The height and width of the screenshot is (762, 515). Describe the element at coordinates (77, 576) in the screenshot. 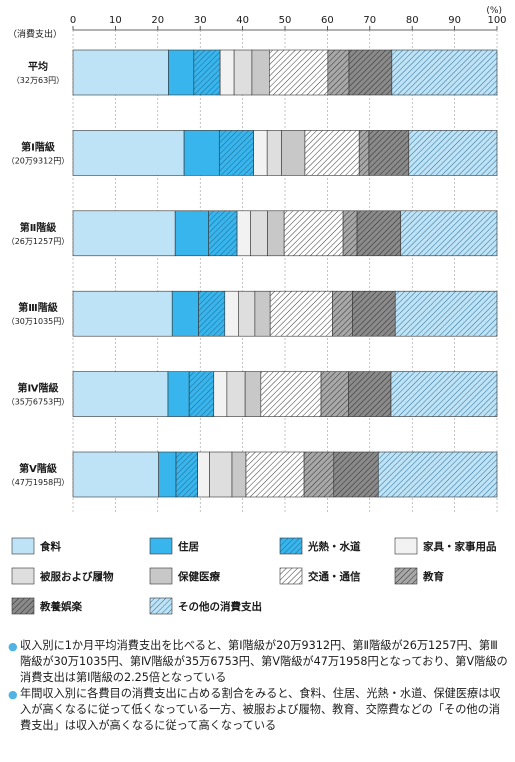

I see `legend-label: 被服および履物` at that location.